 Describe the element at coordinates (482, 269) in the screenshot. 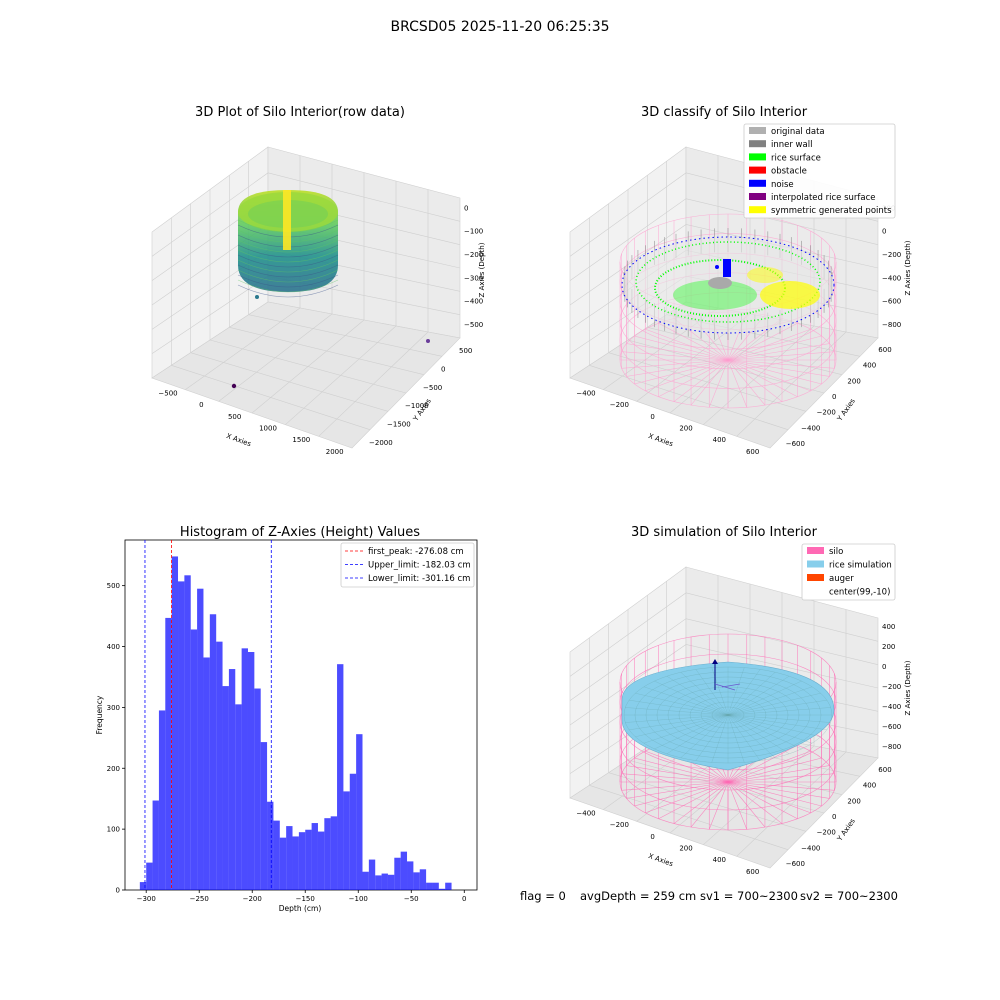

I see `raw-z-axis-label: Z Axies (Depth)` at that location.